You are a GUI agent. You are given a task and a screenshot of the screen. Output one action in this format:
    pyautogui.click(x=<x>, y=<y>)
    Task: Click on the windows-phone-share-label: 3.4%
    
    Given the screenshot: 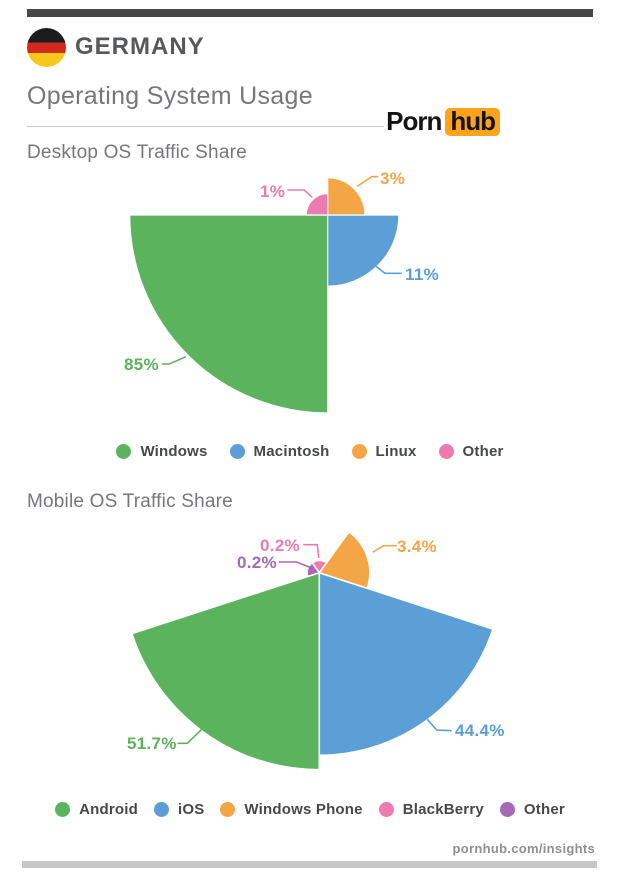 What is the action you would take?
    pyautogui.click(x=417, y=546)
    